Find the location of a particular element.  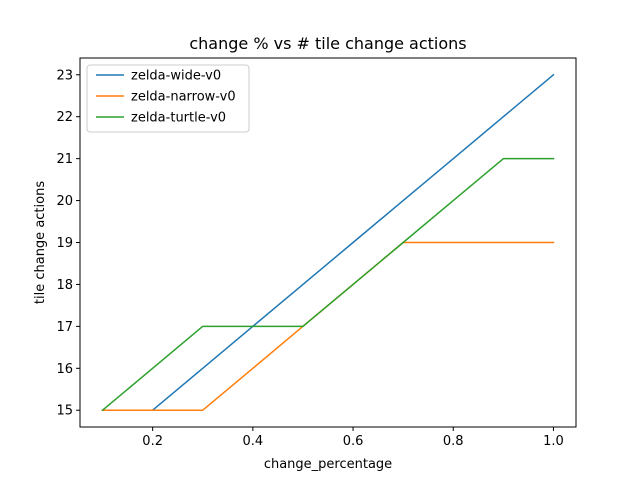

chart-title: change % vs # tile change actions is located at coordinates (327, 43).